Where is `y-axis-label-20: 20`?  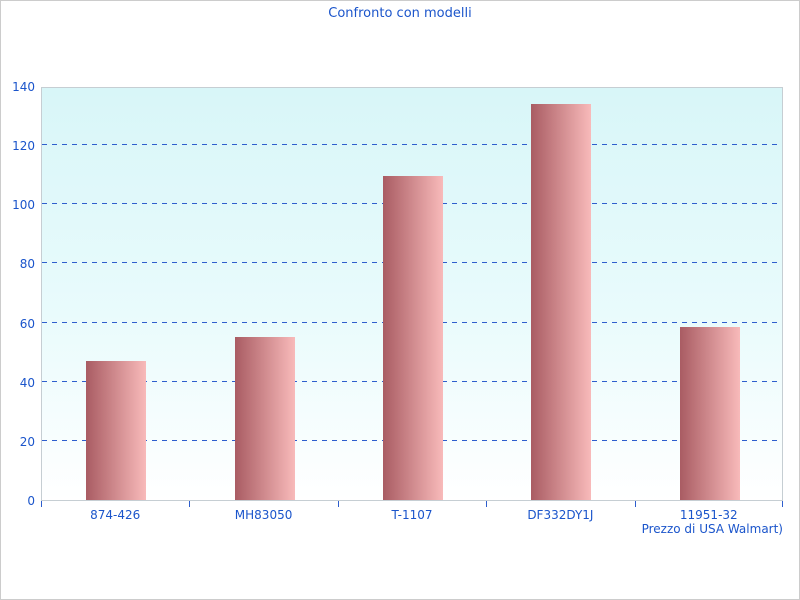 y-axis-label-20: 20 is located at coordinates (27, 441).